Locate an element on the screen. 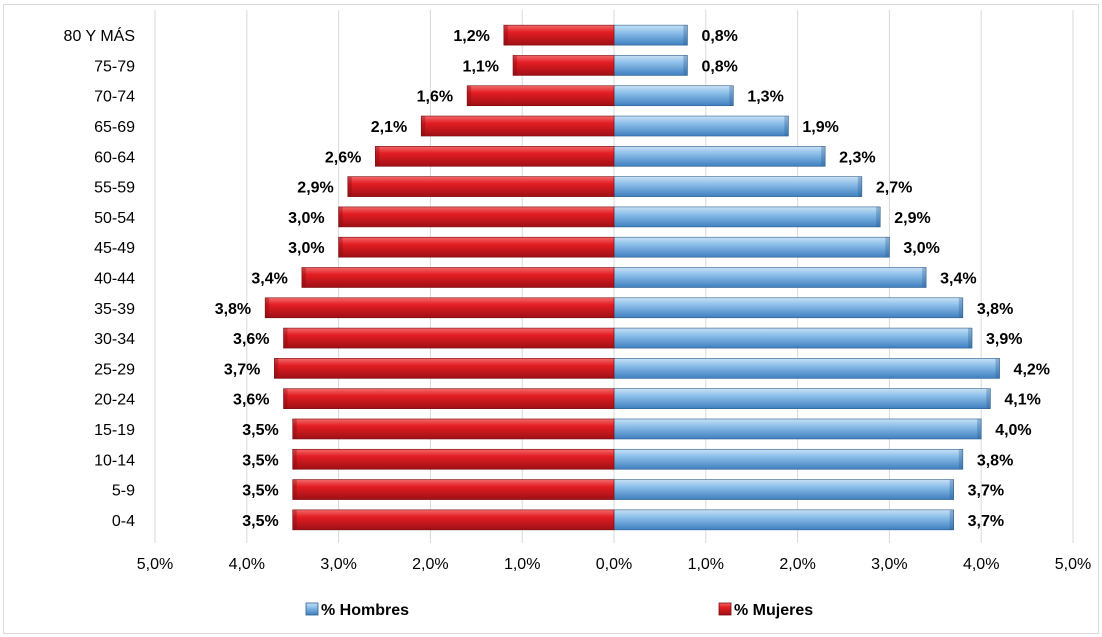 This screenshot has width=1102, height=637. hombres-data-label: 3,9% is located at coordinates (1004, 339).